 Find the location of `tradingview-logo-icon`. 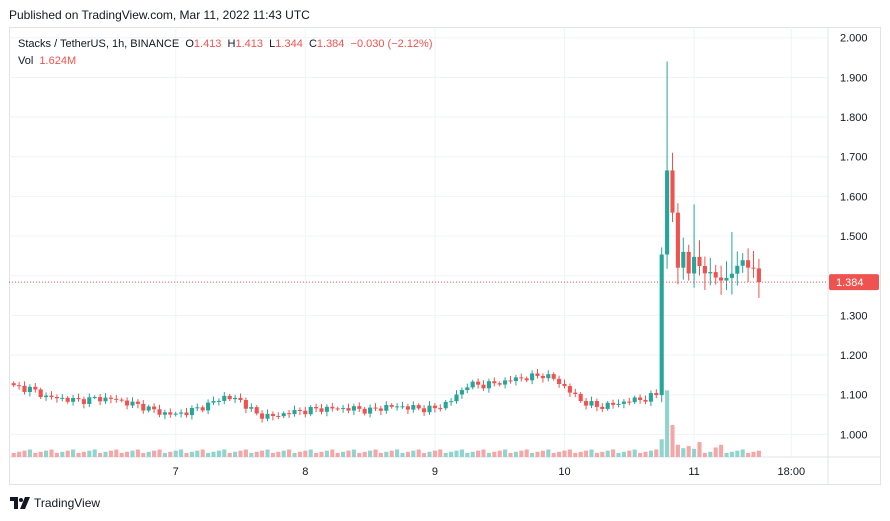

tradingview-logo-icon is located at coordinates (20, 503).